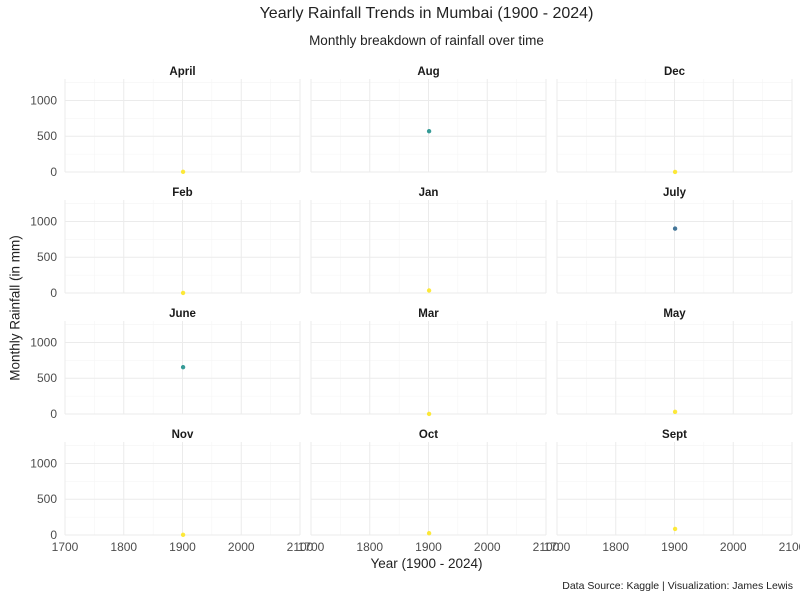 This screenshot has height=600, width=800. What do you see at coordinates (426, 563) in the screenshot?
I see `x-axis-label: Year (1900 - 2024)` at bounding box center [426, 563].